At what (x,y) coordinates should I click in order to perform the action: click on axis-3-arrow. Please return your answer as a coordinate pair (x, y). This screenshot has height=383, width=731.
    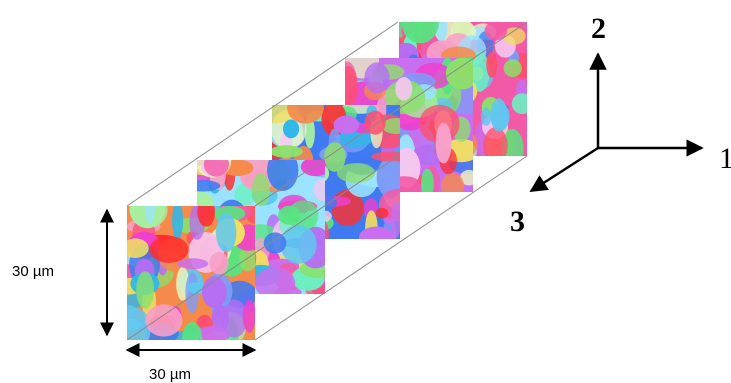
    Looking at the image, I should click on (564, 169).